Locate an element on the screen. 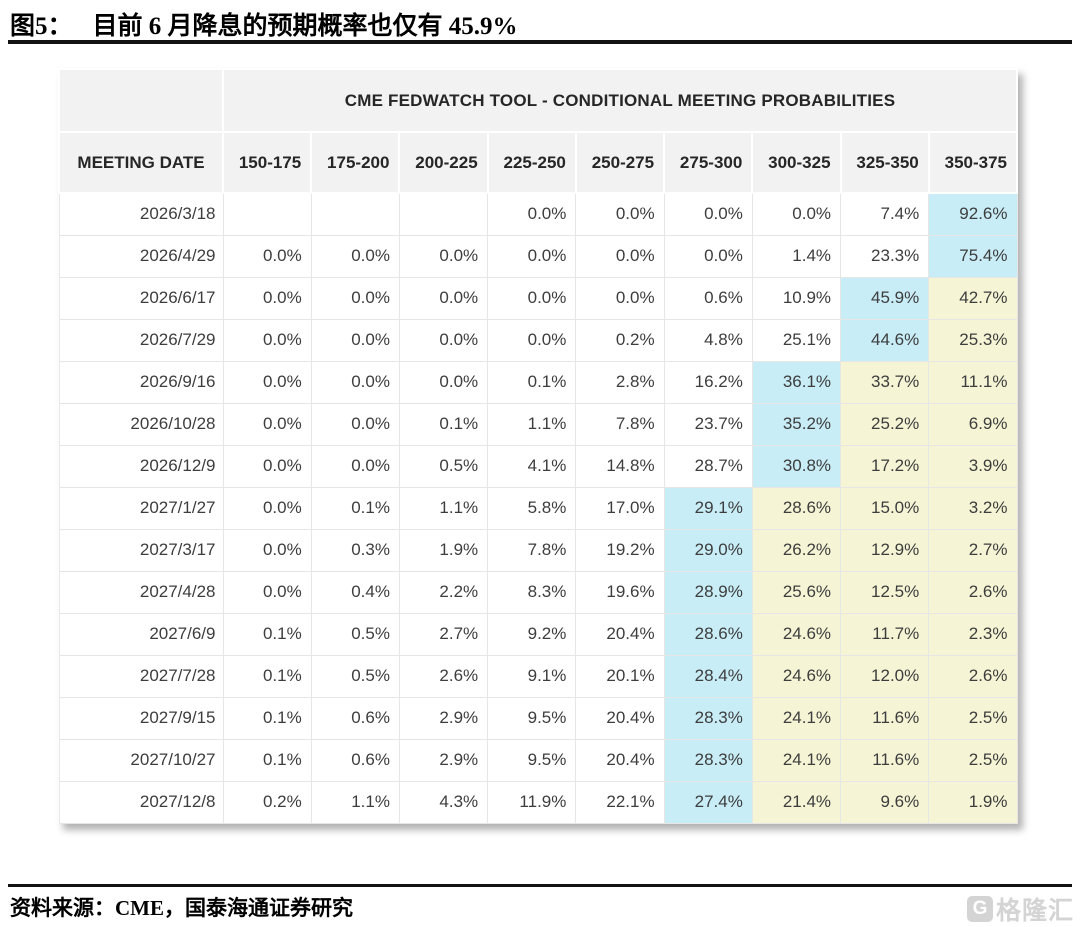  probability-cell: 28.9% is located at coordinates (708, 592).